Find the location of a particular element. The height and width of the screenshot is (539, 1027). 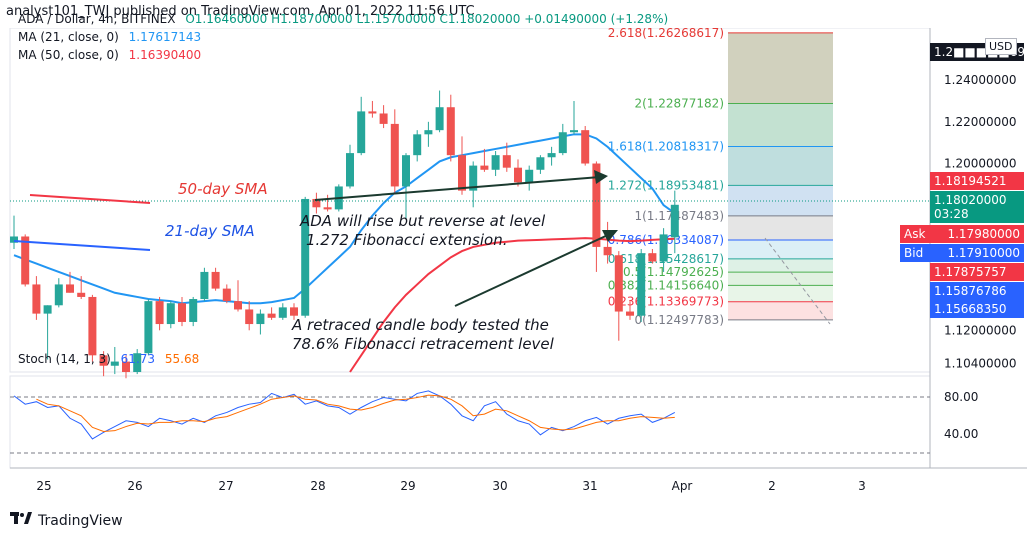

fib-level-label: 0.5(1.14792625) is located at coordinates (673, 272).